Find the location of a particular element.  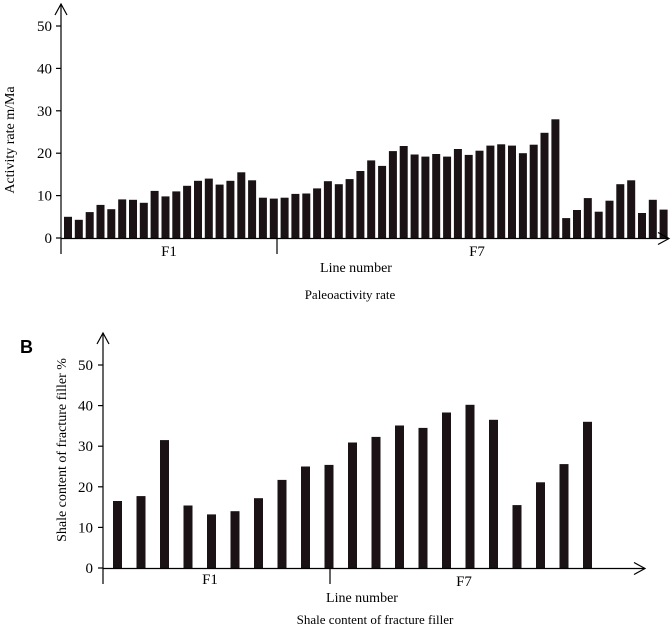

chart-a-y-tick-label: 40 is located at coordinates (44, 69).